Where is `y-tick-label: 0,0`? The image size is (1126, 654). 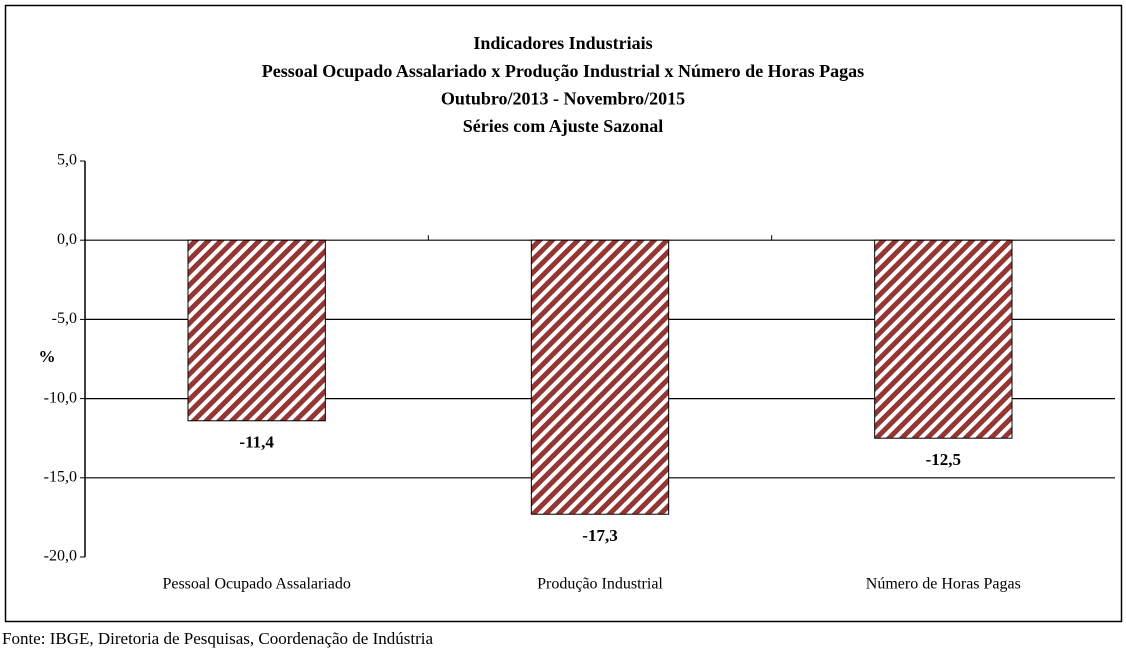 y-tick-label: 0,0 is located at coordinates (67, 239).